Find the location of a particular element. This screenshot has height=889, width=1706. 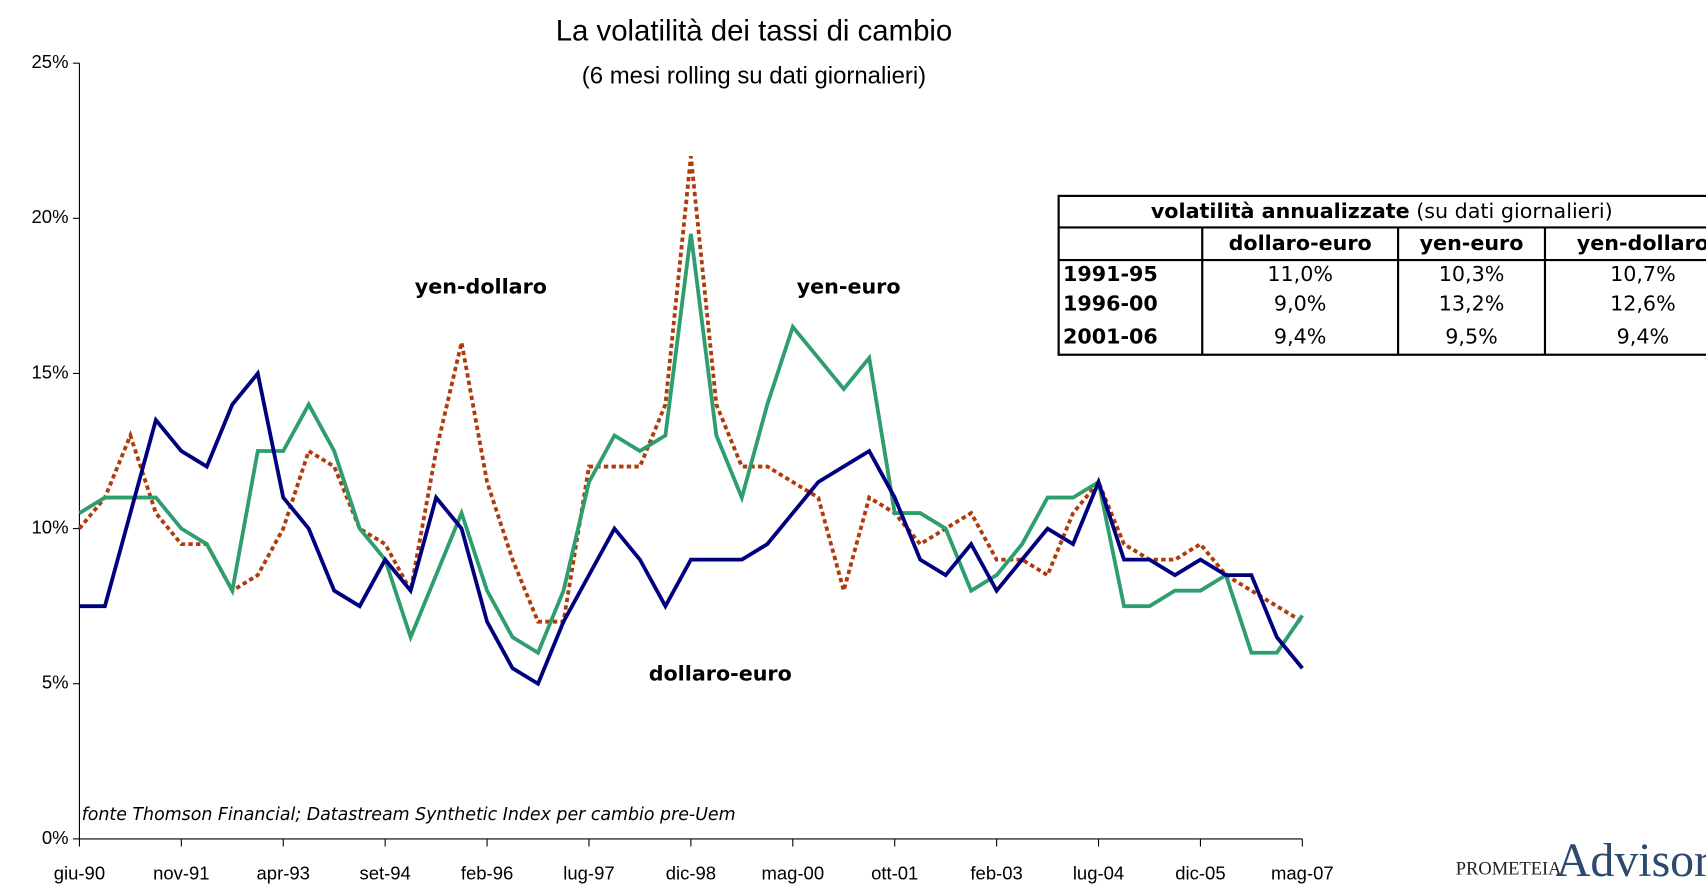

y-tick-label: 20% is located at coordinates (50, 216).